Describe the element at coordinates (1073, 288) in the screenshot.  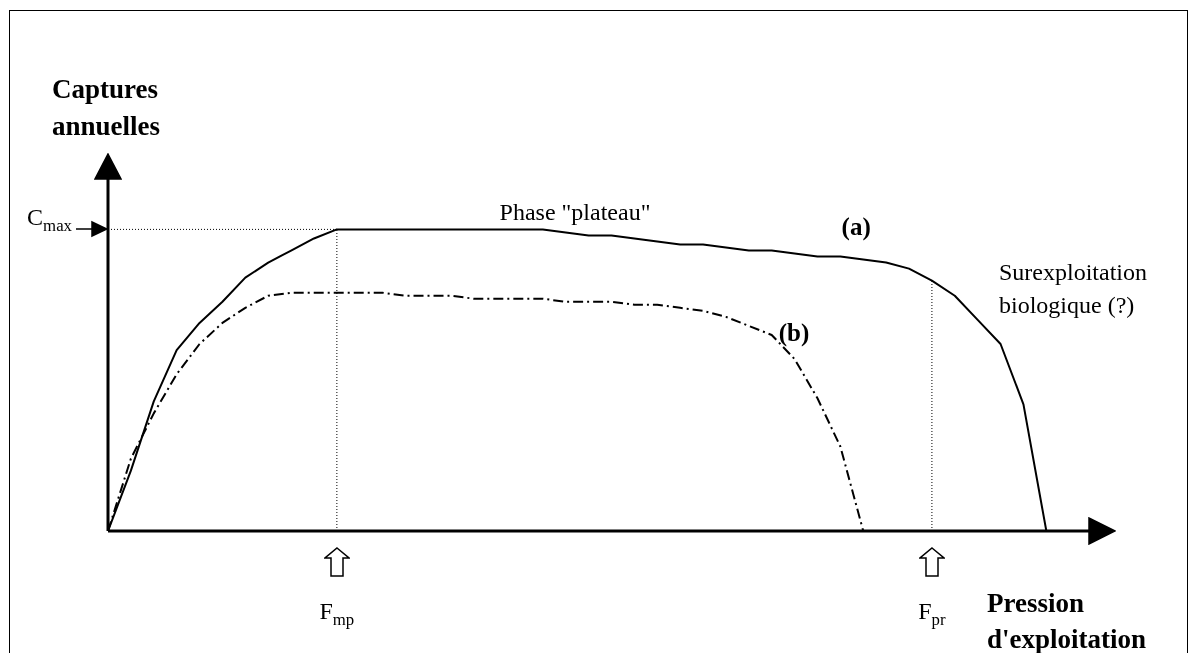
I see `annotation: Surexploitation biologique (?)` at that location.